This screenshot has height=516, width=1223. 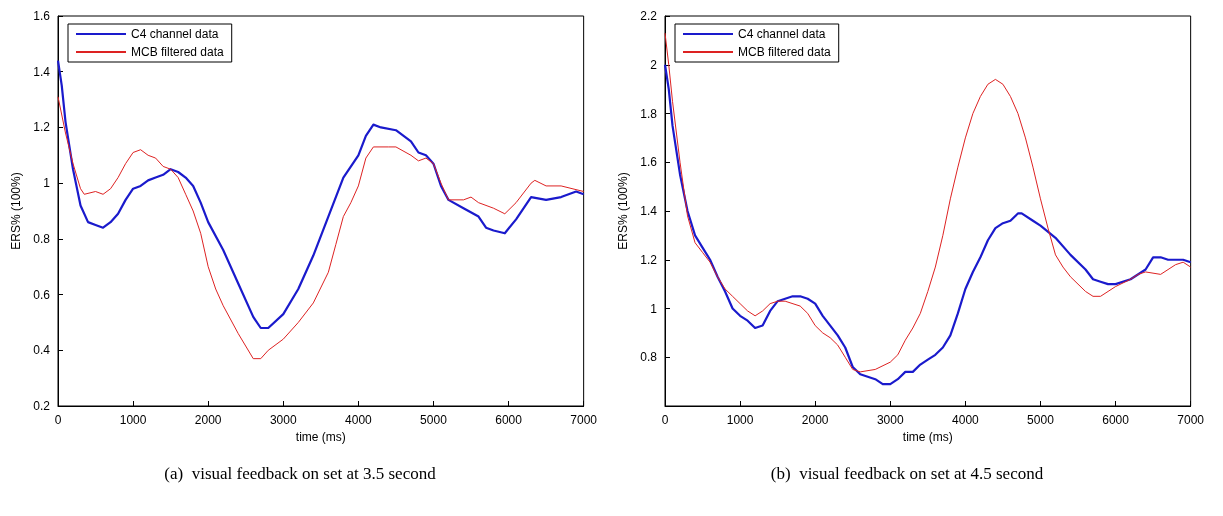 What do you see at coordinates (907, 473) in the screenshot?
I see `text: (b) visual feedback on set at 4.5 second` at bounding box center [907, 473].